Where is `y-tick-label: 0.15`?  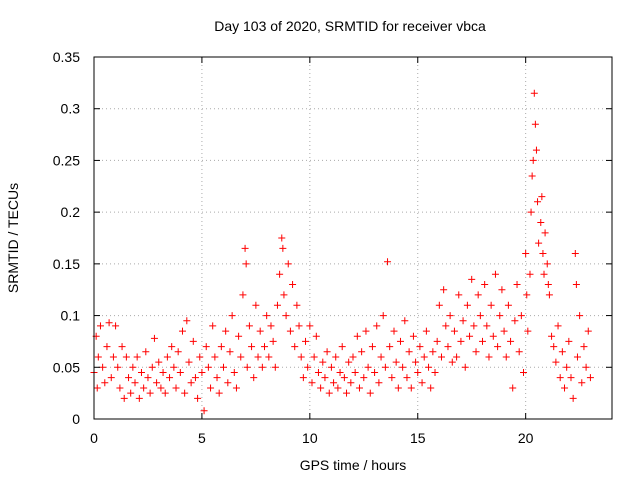 y-tick-label: 0.15 is located at coordinates (66, 264).